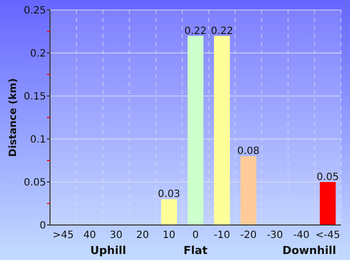  Describe the element at coordinates (35, 183) in the screenshot. I see `y-tick-label: 0.05` at that location.